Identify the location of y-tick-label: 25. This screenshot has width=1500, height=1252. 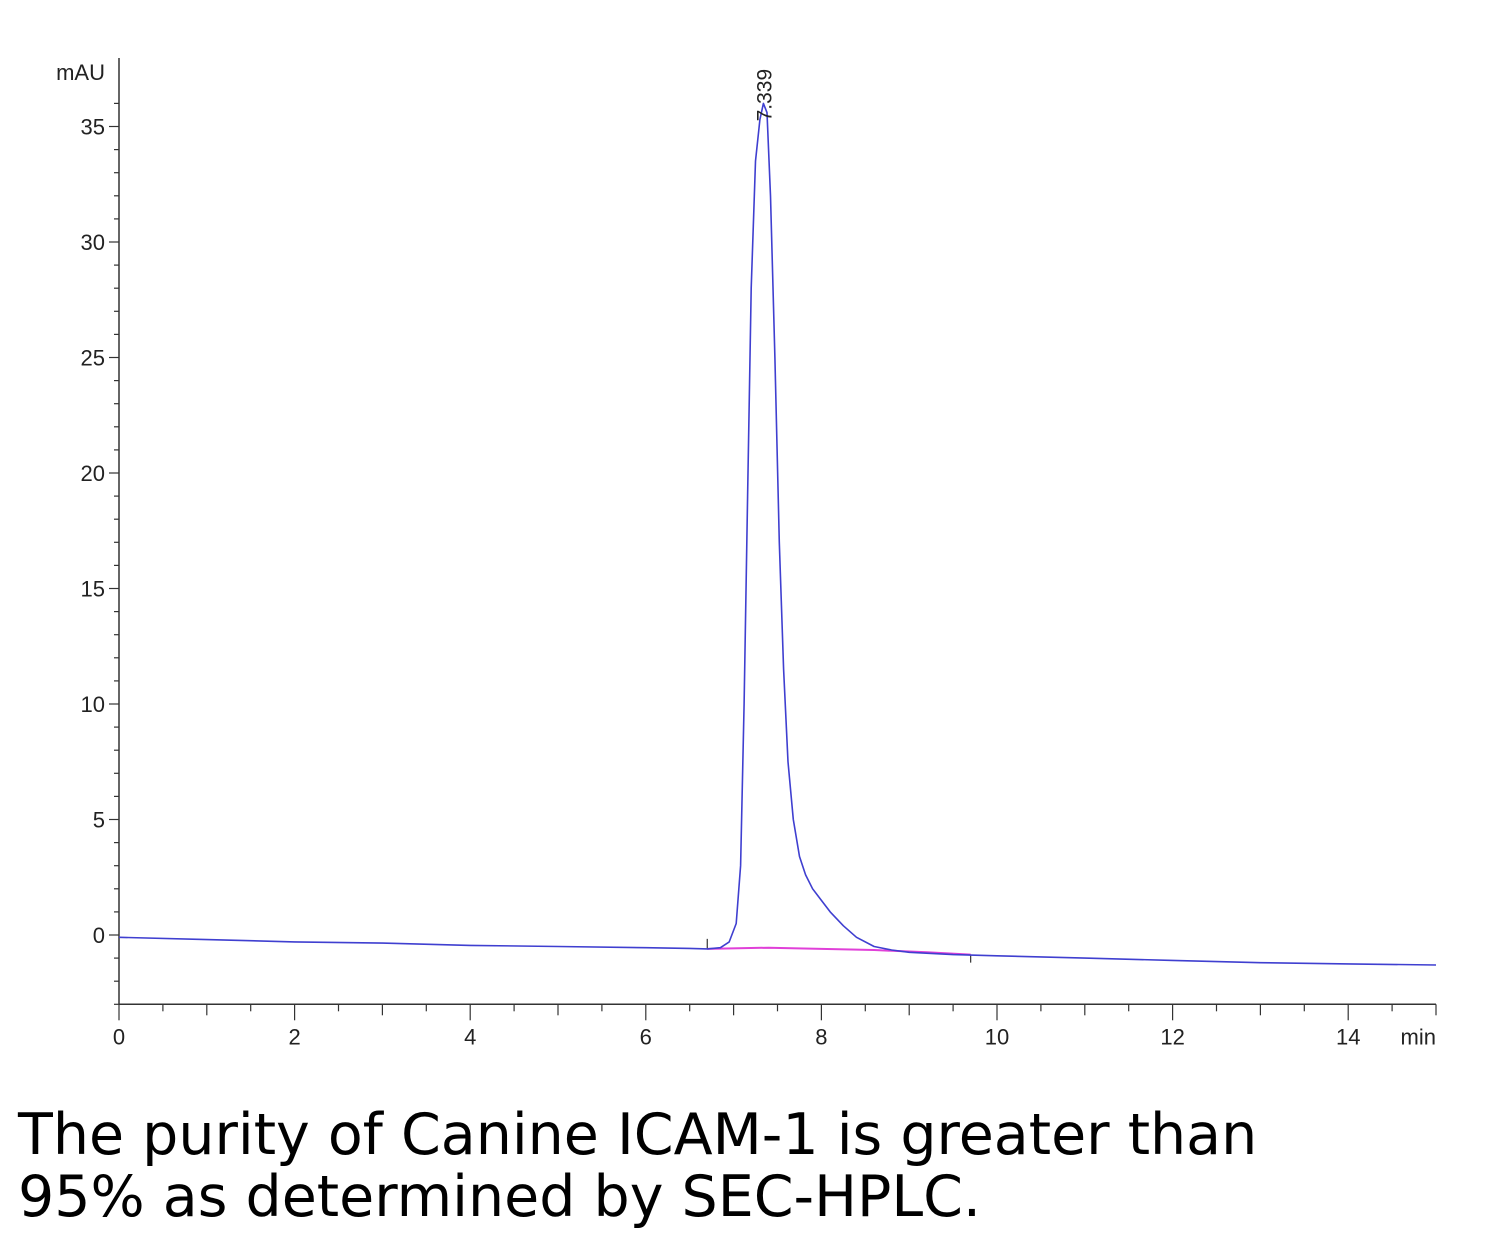
(93, 358).